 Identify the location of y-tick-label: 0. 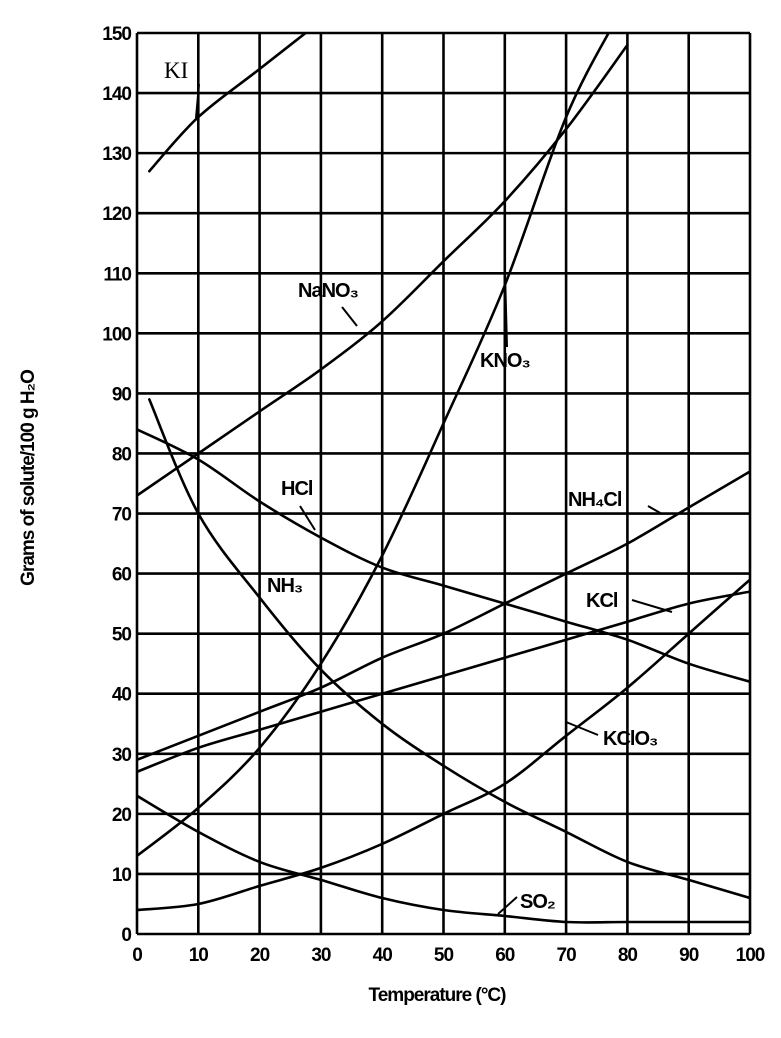
(126, 935).